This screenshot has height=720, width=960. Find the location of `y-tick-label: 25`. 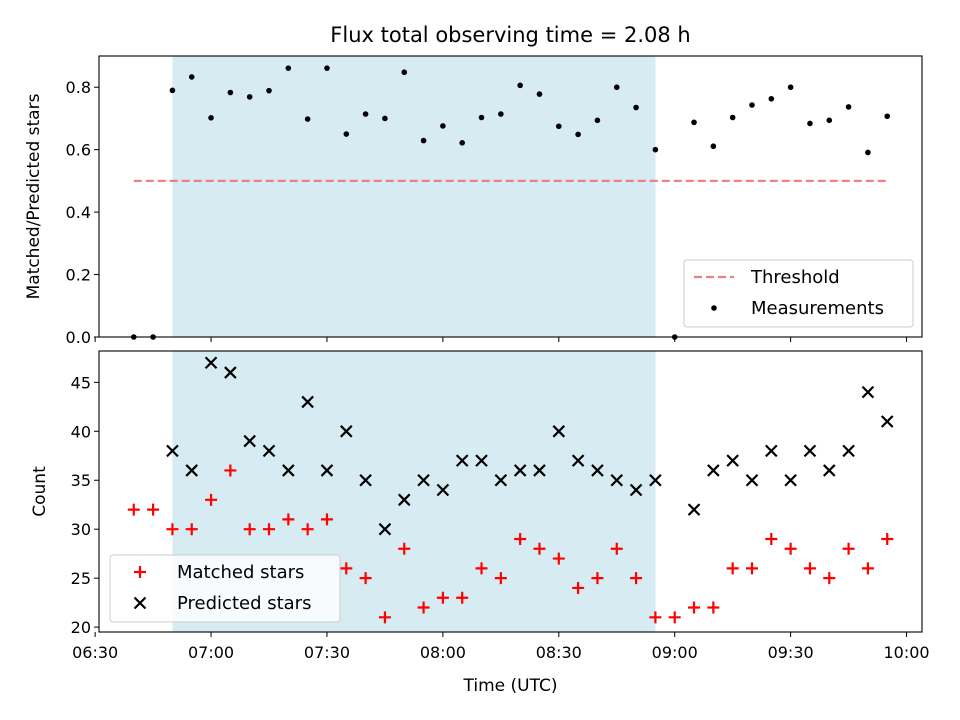

y-tick-label: 25 is located at coordinates (81, 578).